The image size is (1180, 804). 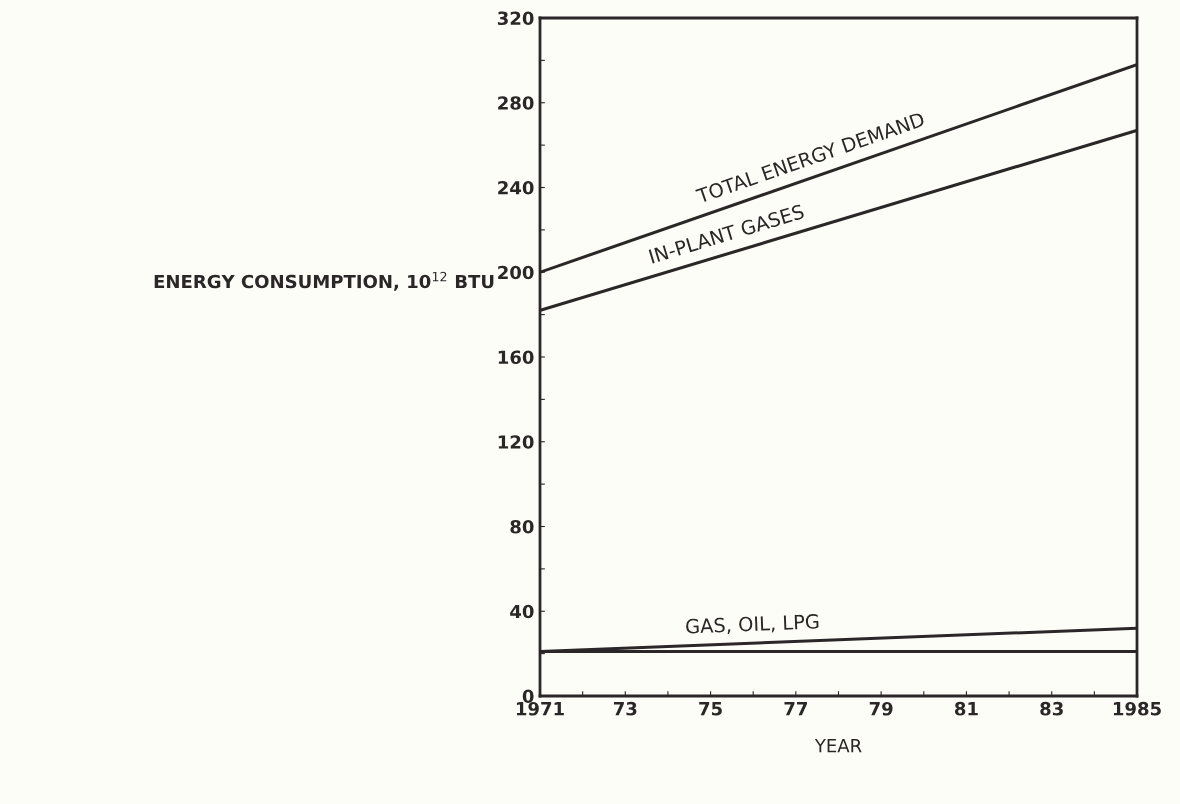 I want to click on annotation: GAS, OIL, LPG, so click(x=752, y=624).